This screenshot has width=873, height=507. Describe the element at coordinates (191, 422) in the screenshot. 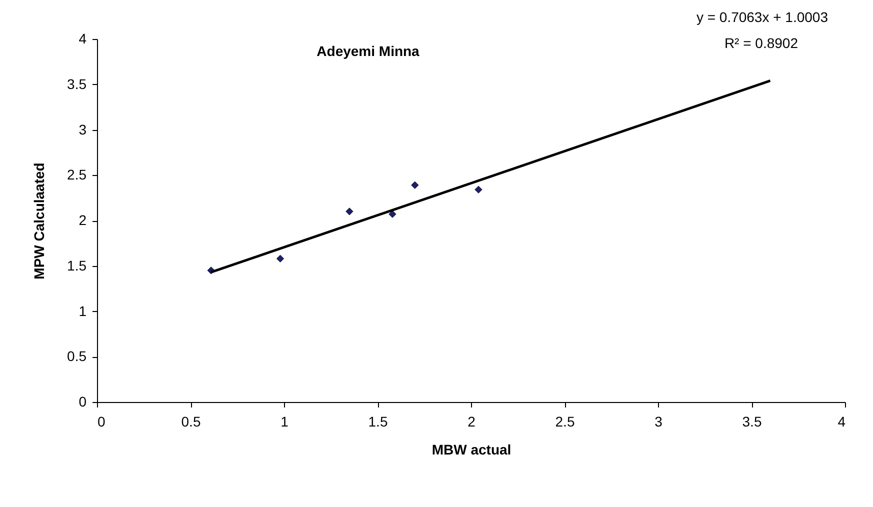

I see `x-tick-label: 0.5` at that location.